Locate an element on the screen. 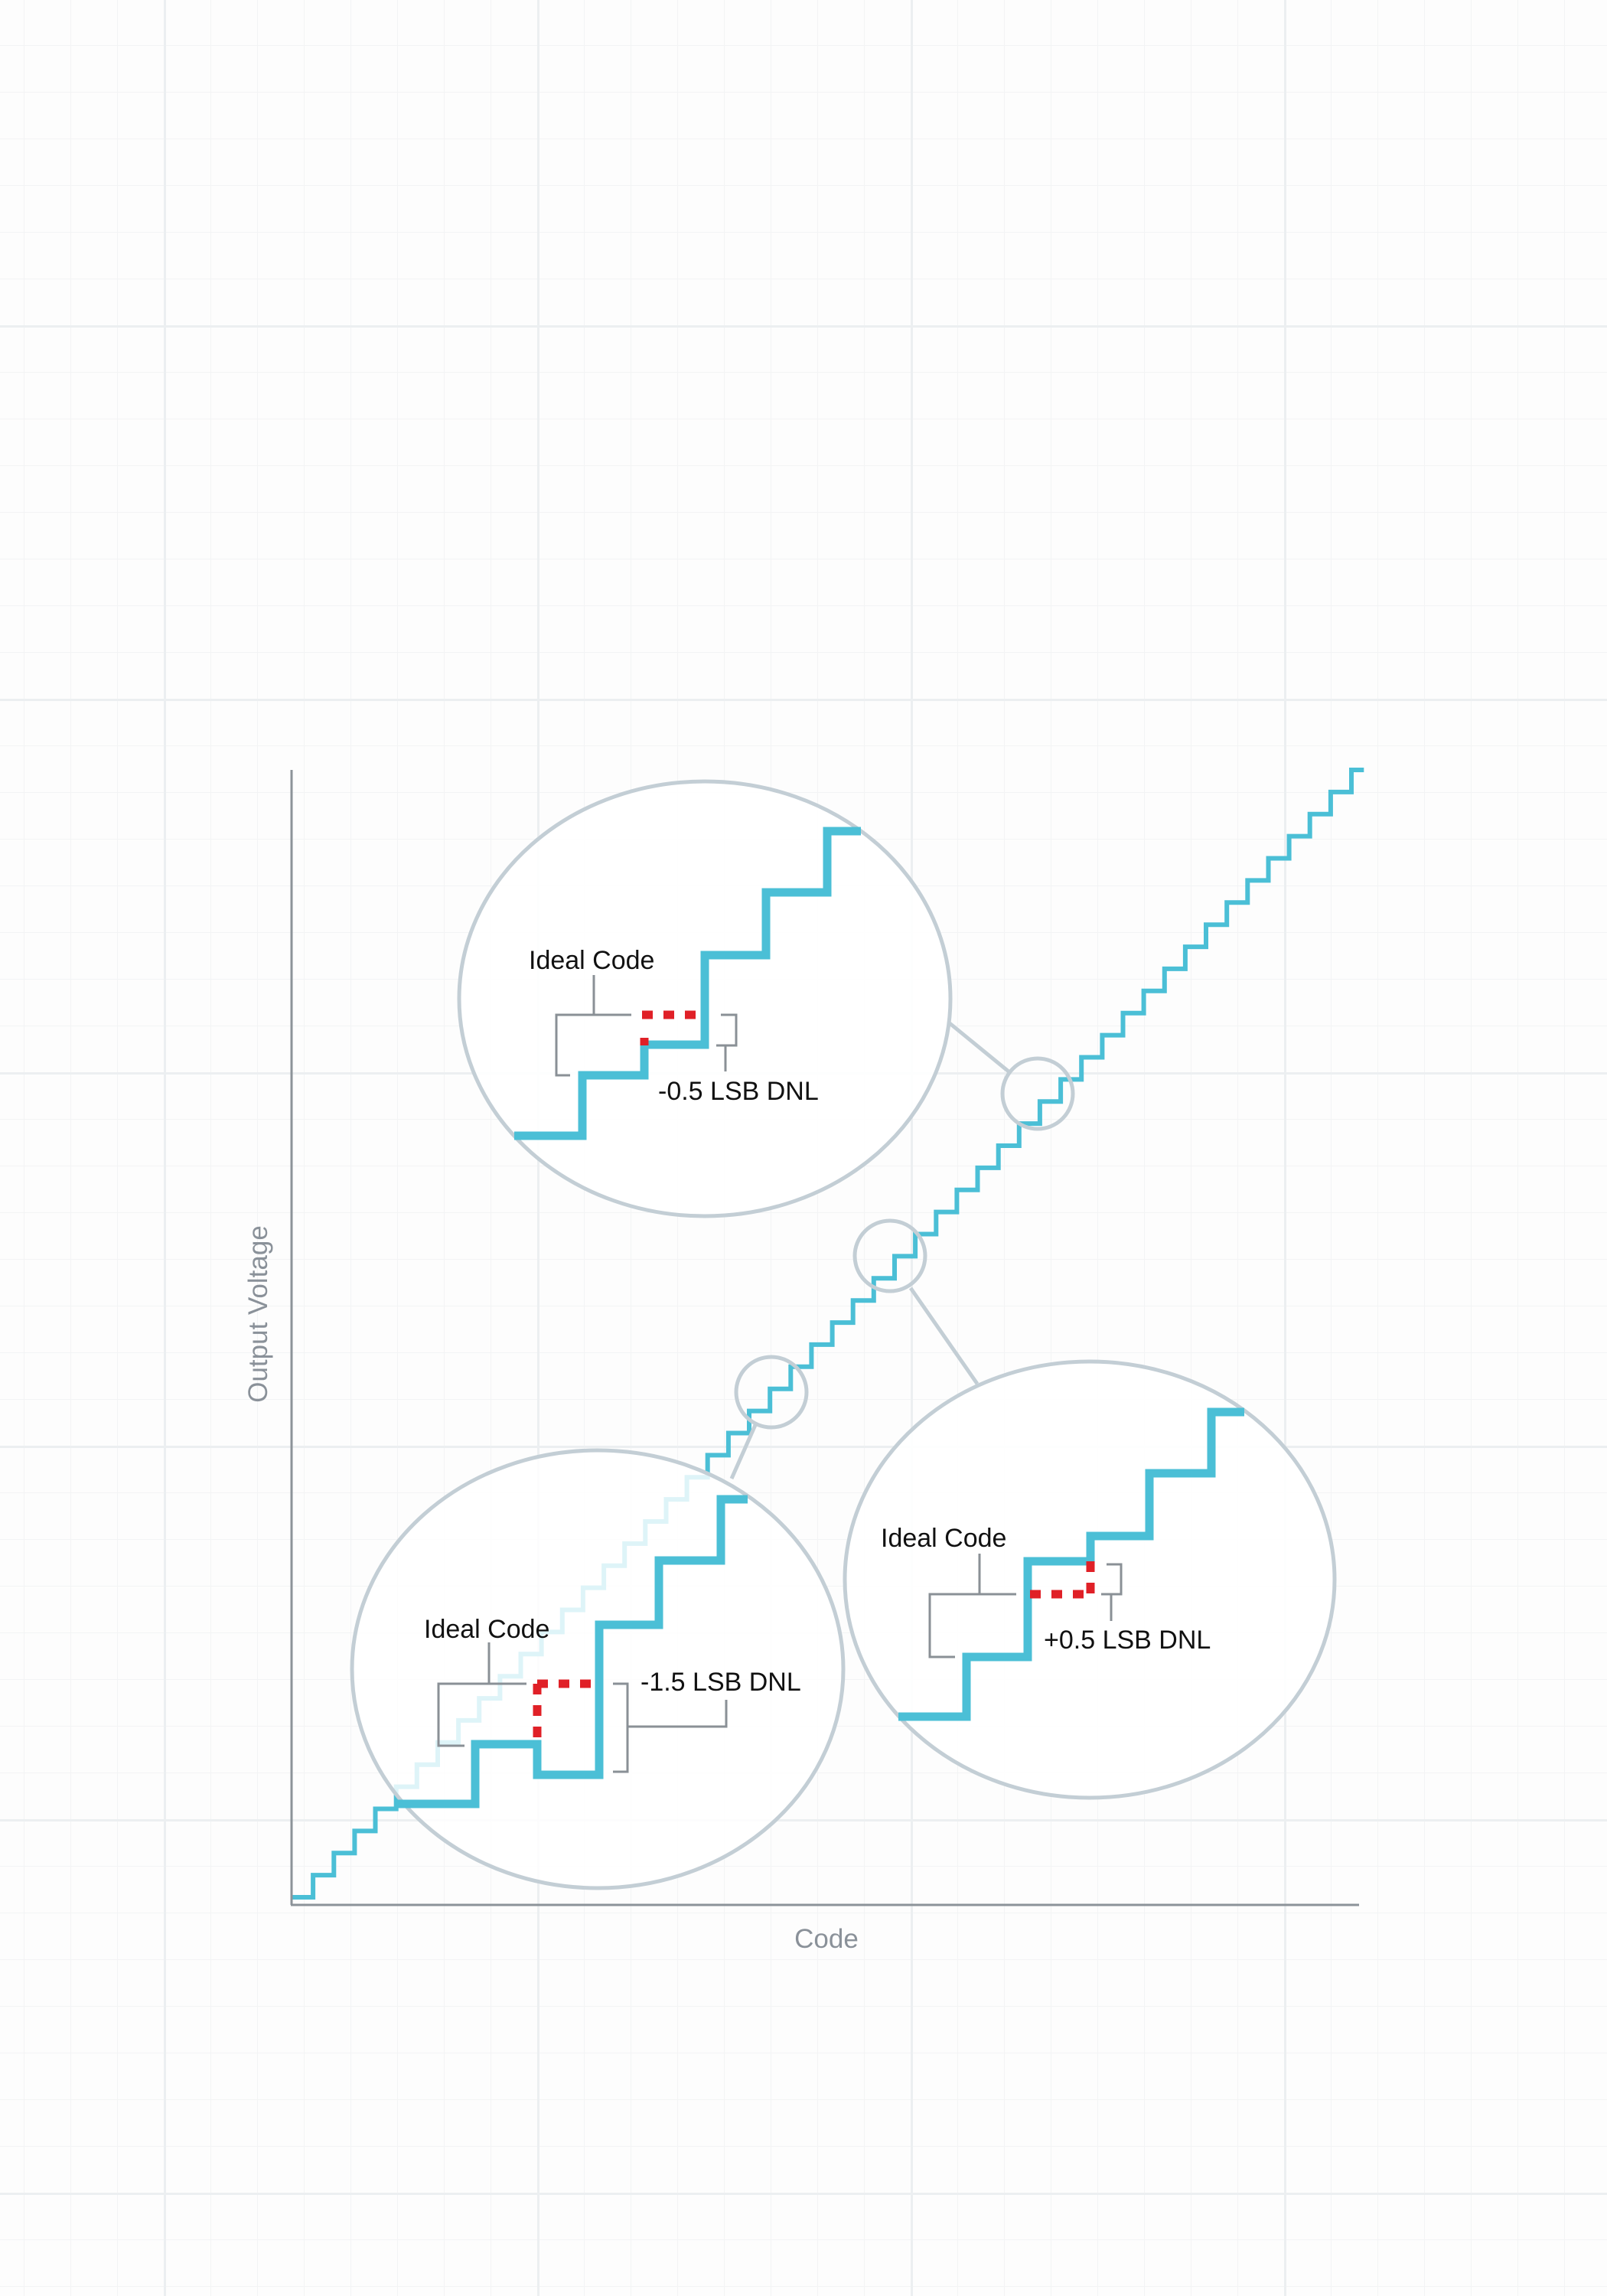 The width and height of the screenshot is (1607, 2296). magnifier-ellipse is located at coordinates (1090, 1579).